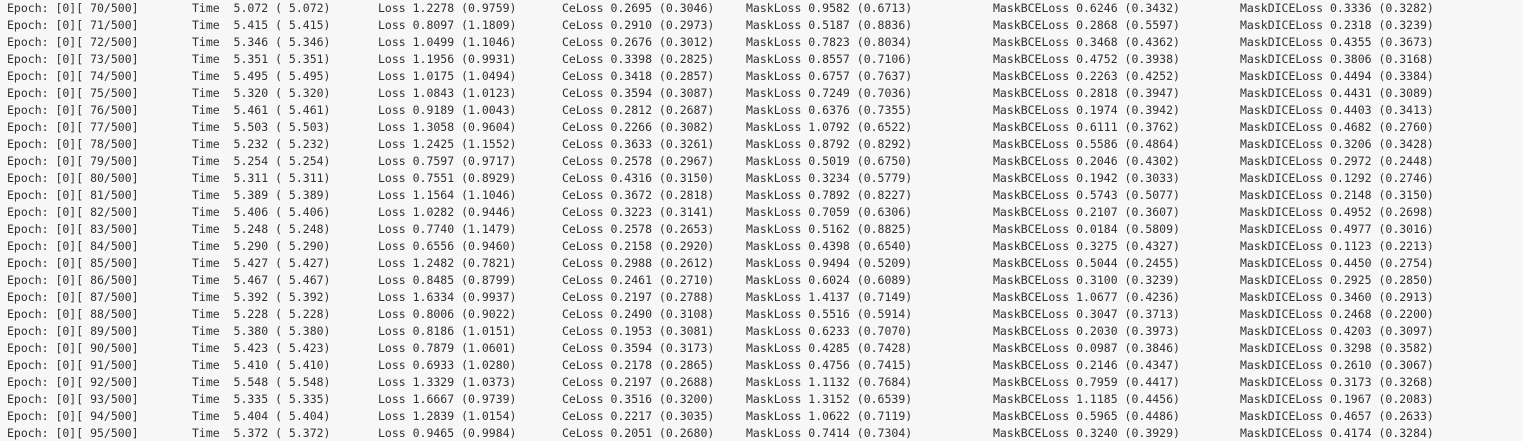 This screenshot has height=441, width=1523. Describe the element at coordinates (447, 365) in the screenshot. I see `loss-field: Loss 0.6933 (1.0280)` at that location.